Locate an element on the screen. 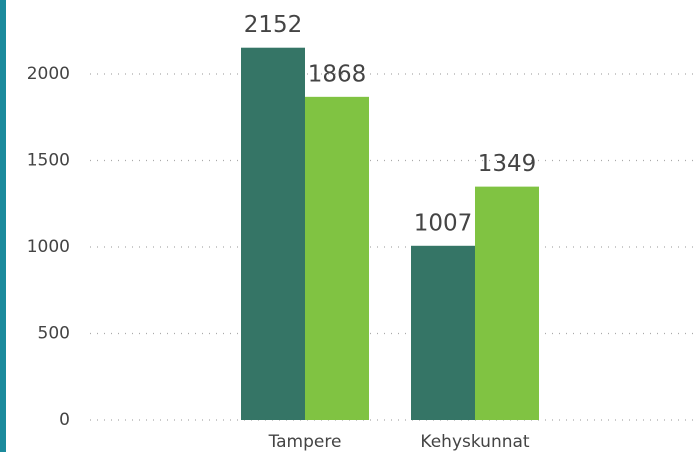  y-tick-label: 0 is located at coordinates (64, 420).